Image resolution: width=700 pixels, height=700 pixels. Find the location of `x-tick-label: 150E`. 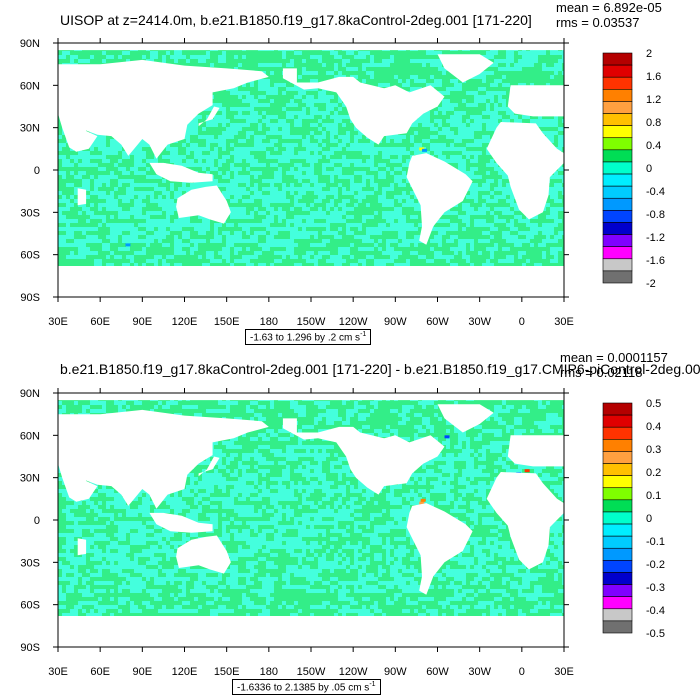

x-tick-label: 150E is located at coordinates (227, 672).